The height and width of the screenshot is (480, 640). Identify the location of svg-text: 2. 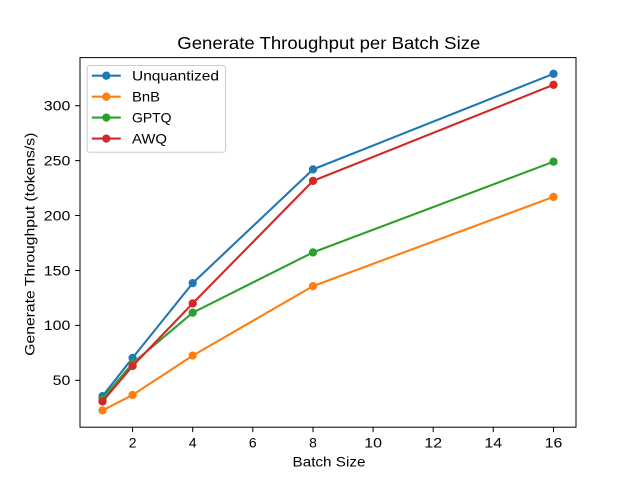
(133, 442).